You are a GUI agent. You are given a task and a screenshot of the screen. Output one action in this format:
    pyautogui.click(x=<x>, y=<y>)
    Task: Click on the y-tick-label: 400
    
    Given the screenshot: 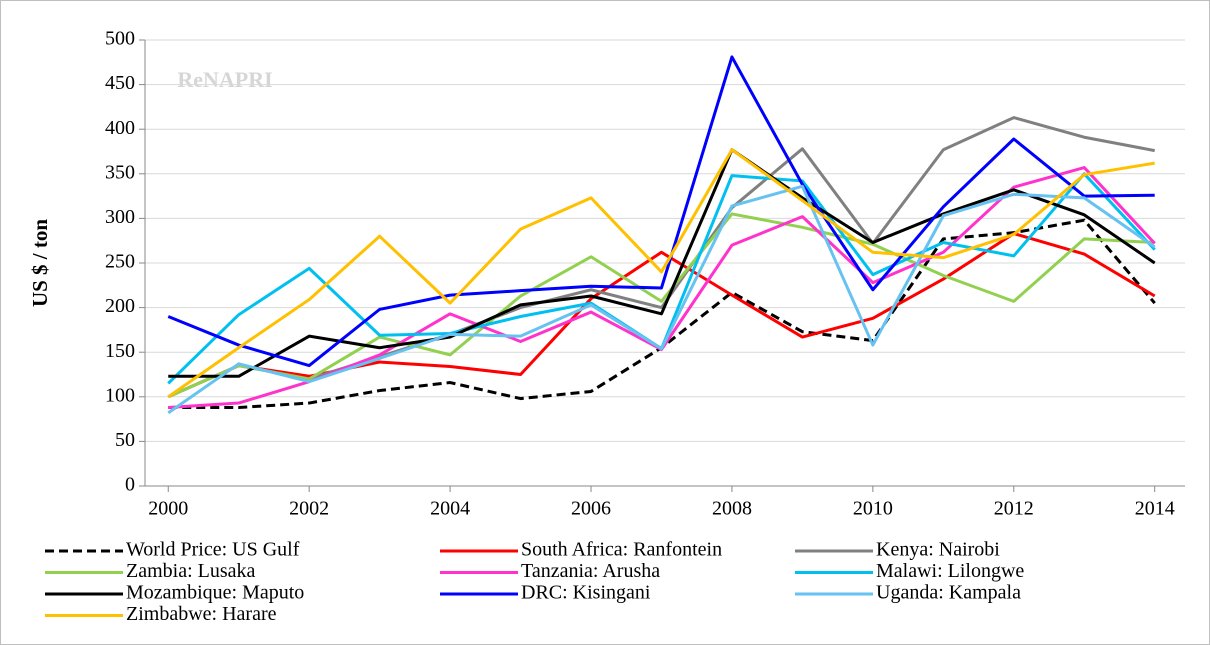 What is the action you would take?
    pyautogui.click(x=120, y=128)
    